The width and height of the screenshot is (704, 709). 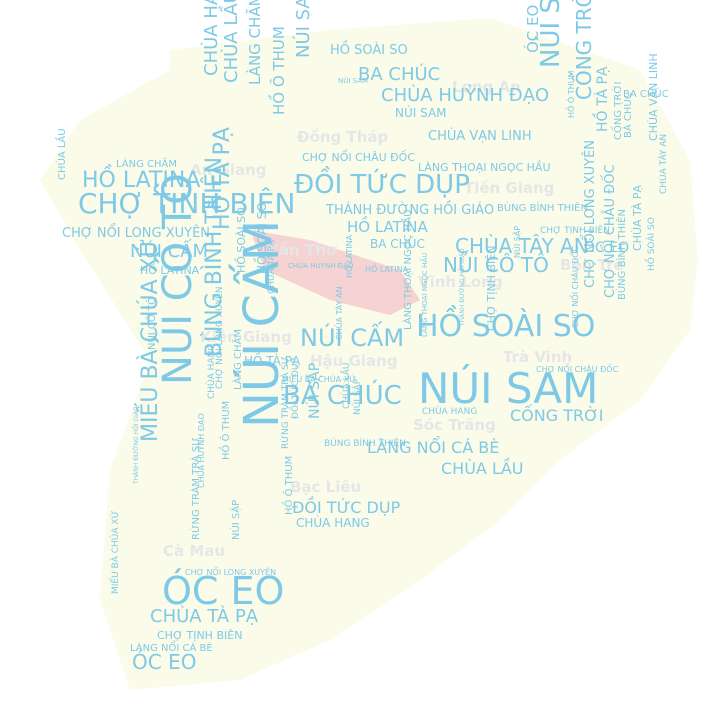 I want to click on word-doi-tuc-dup-small: ĐỒI TỨC DỤP, so click(x=346, y=507).